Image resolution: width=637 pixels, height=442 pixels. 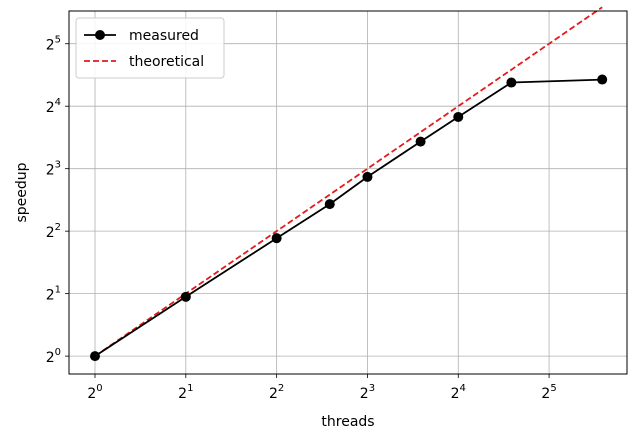 What do you see at coordinates (100, 35) in the screenshot?
I see `legend-marker-measured` at bounding box center [100, 35].